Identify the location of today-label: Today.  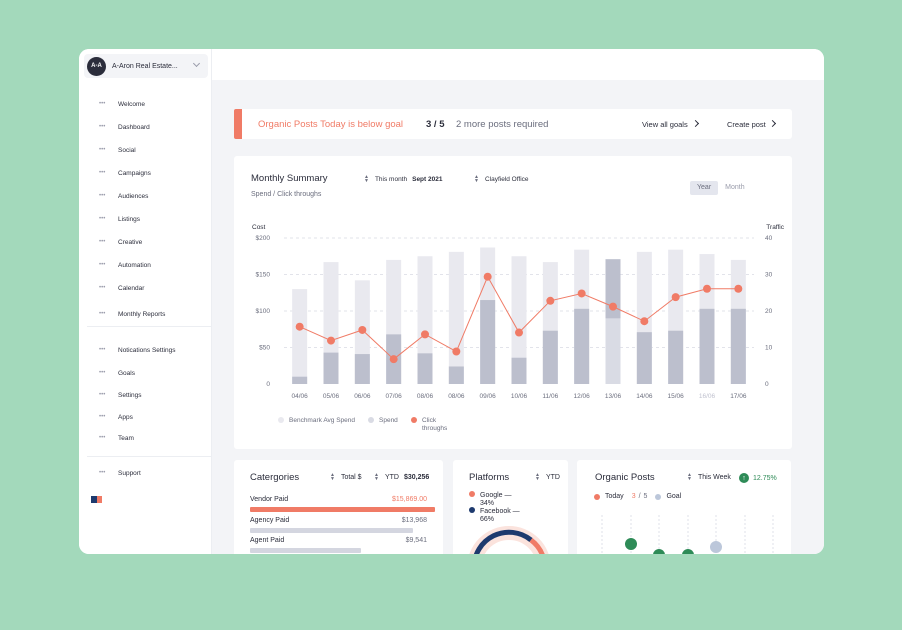
(614, 496).